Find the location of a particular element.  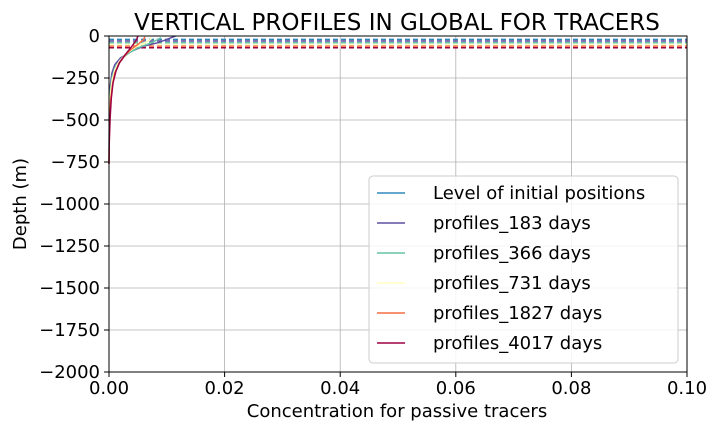

y-tick-label: −750 is located at coordinates (75, 162).